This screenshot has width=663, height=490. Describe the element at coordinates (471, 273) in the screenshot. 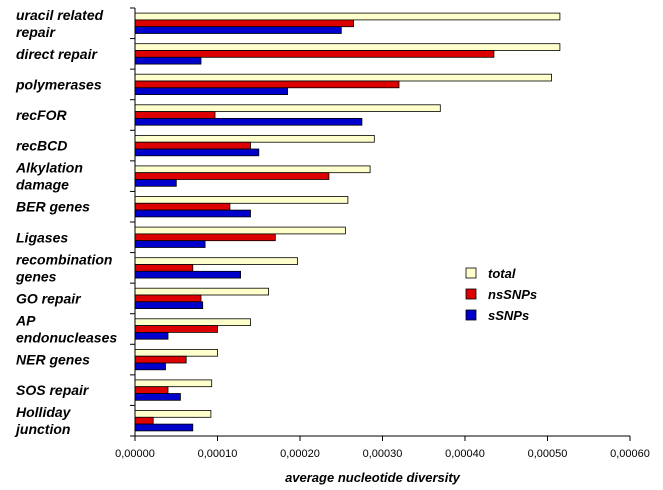

I see `legend-swatch-total` at that location.